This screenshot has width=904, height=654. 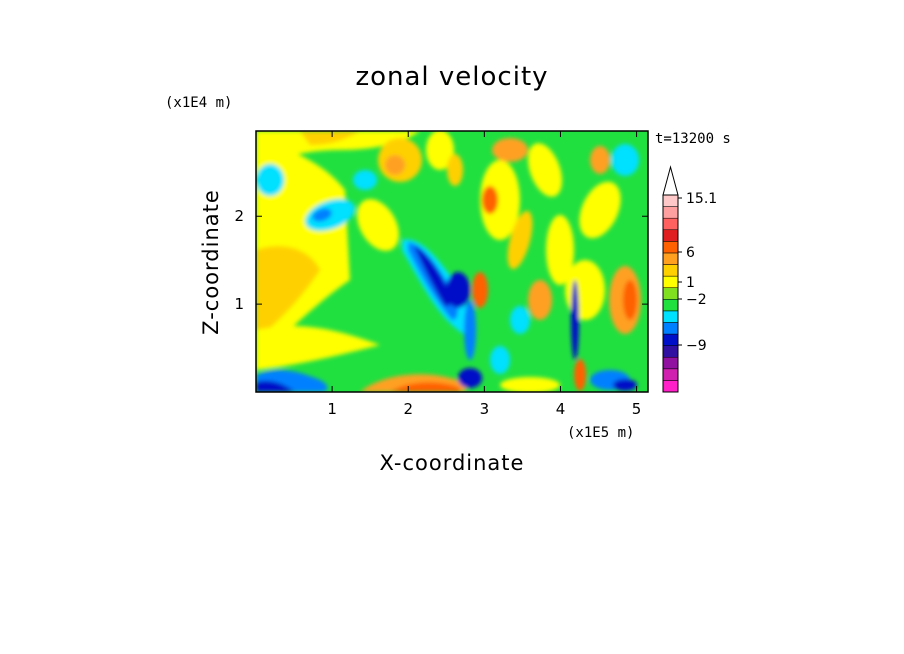 I want to click on x-tick-label: 5, so click(x=637, y=409).